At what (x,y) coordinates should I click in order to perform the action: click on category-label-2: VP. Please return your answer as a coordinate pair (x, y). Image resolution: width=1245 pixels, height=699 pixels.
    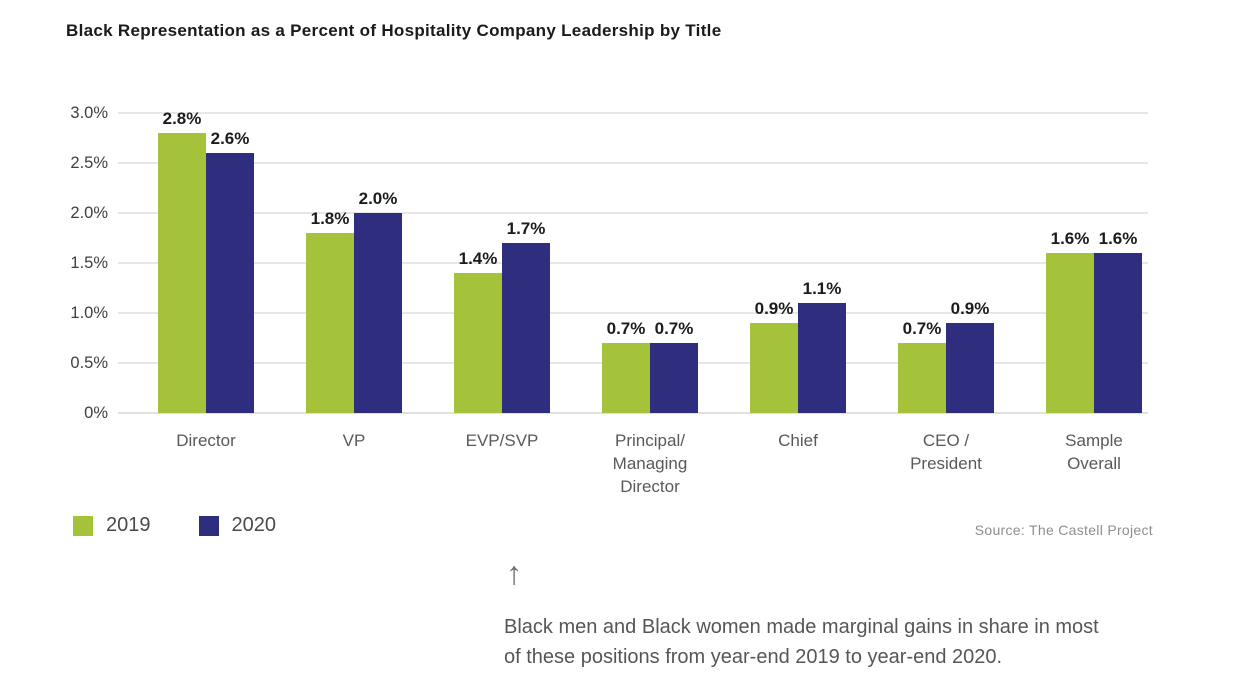
    Looking at the image, I should click on (354, 440).